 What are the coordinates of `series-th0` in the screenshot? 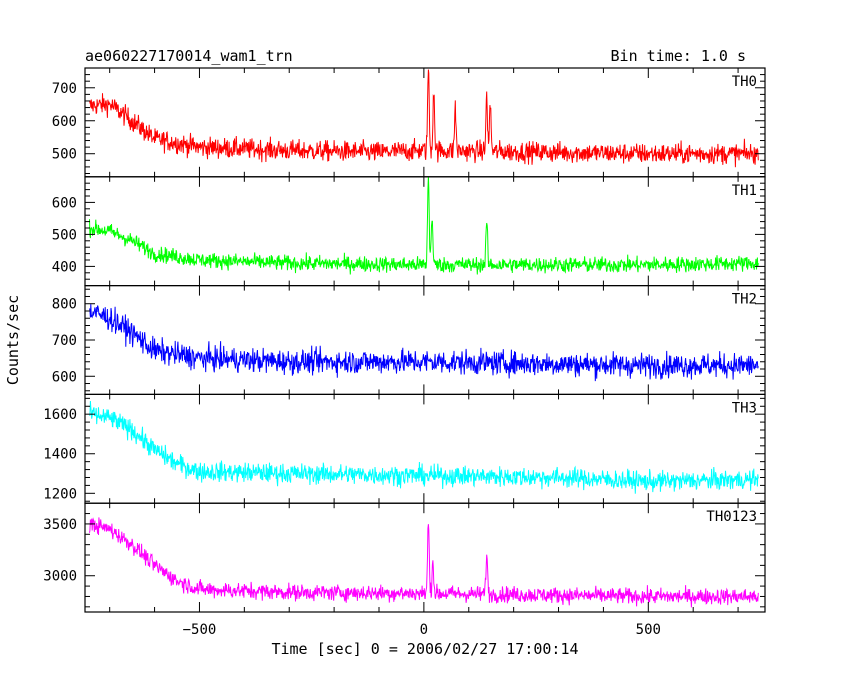 It's located at (424, 118).